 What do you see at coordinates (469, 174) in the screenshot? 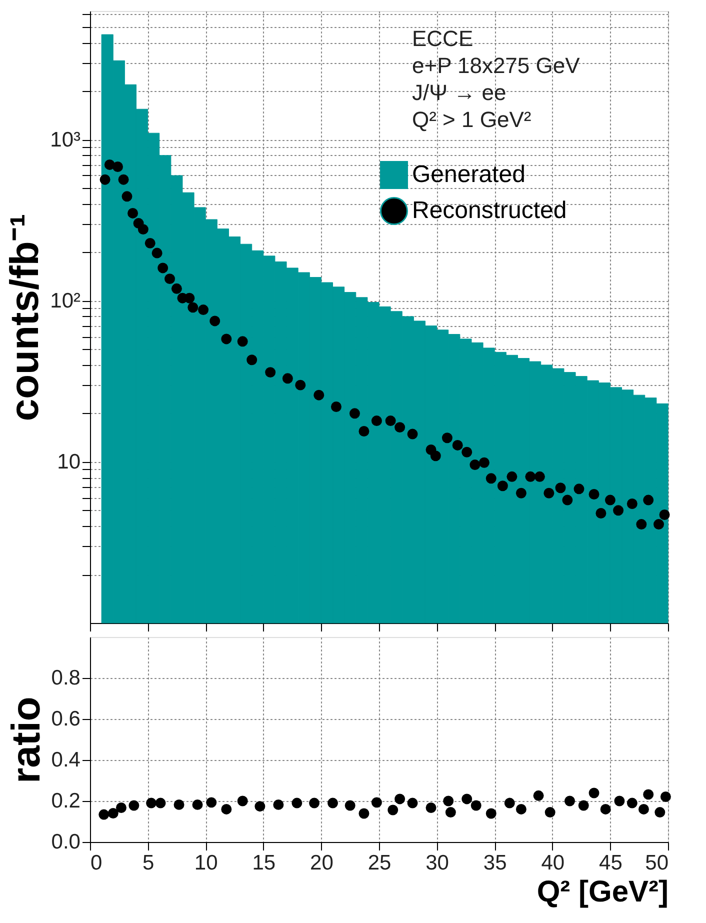
I see `legend-label: Generated` at bounding box center [469, 174].